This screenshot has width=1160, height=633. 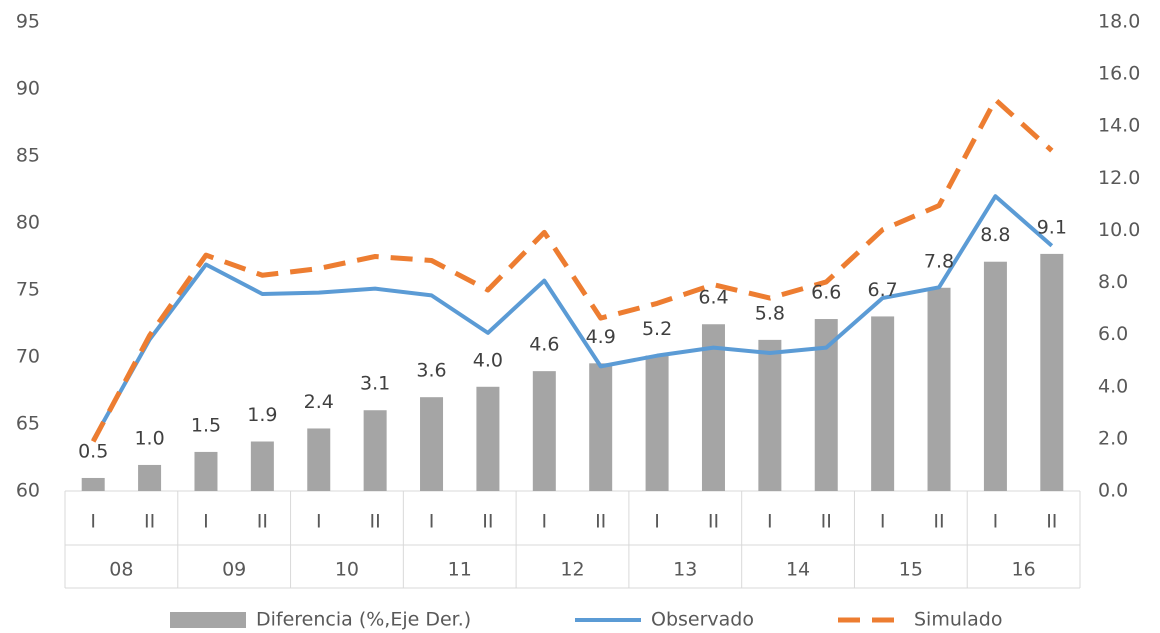 What do you see at coordinates (713, 298) in the screenshot?
I see `data-label: 6.4` at bounding box center [713, 298].